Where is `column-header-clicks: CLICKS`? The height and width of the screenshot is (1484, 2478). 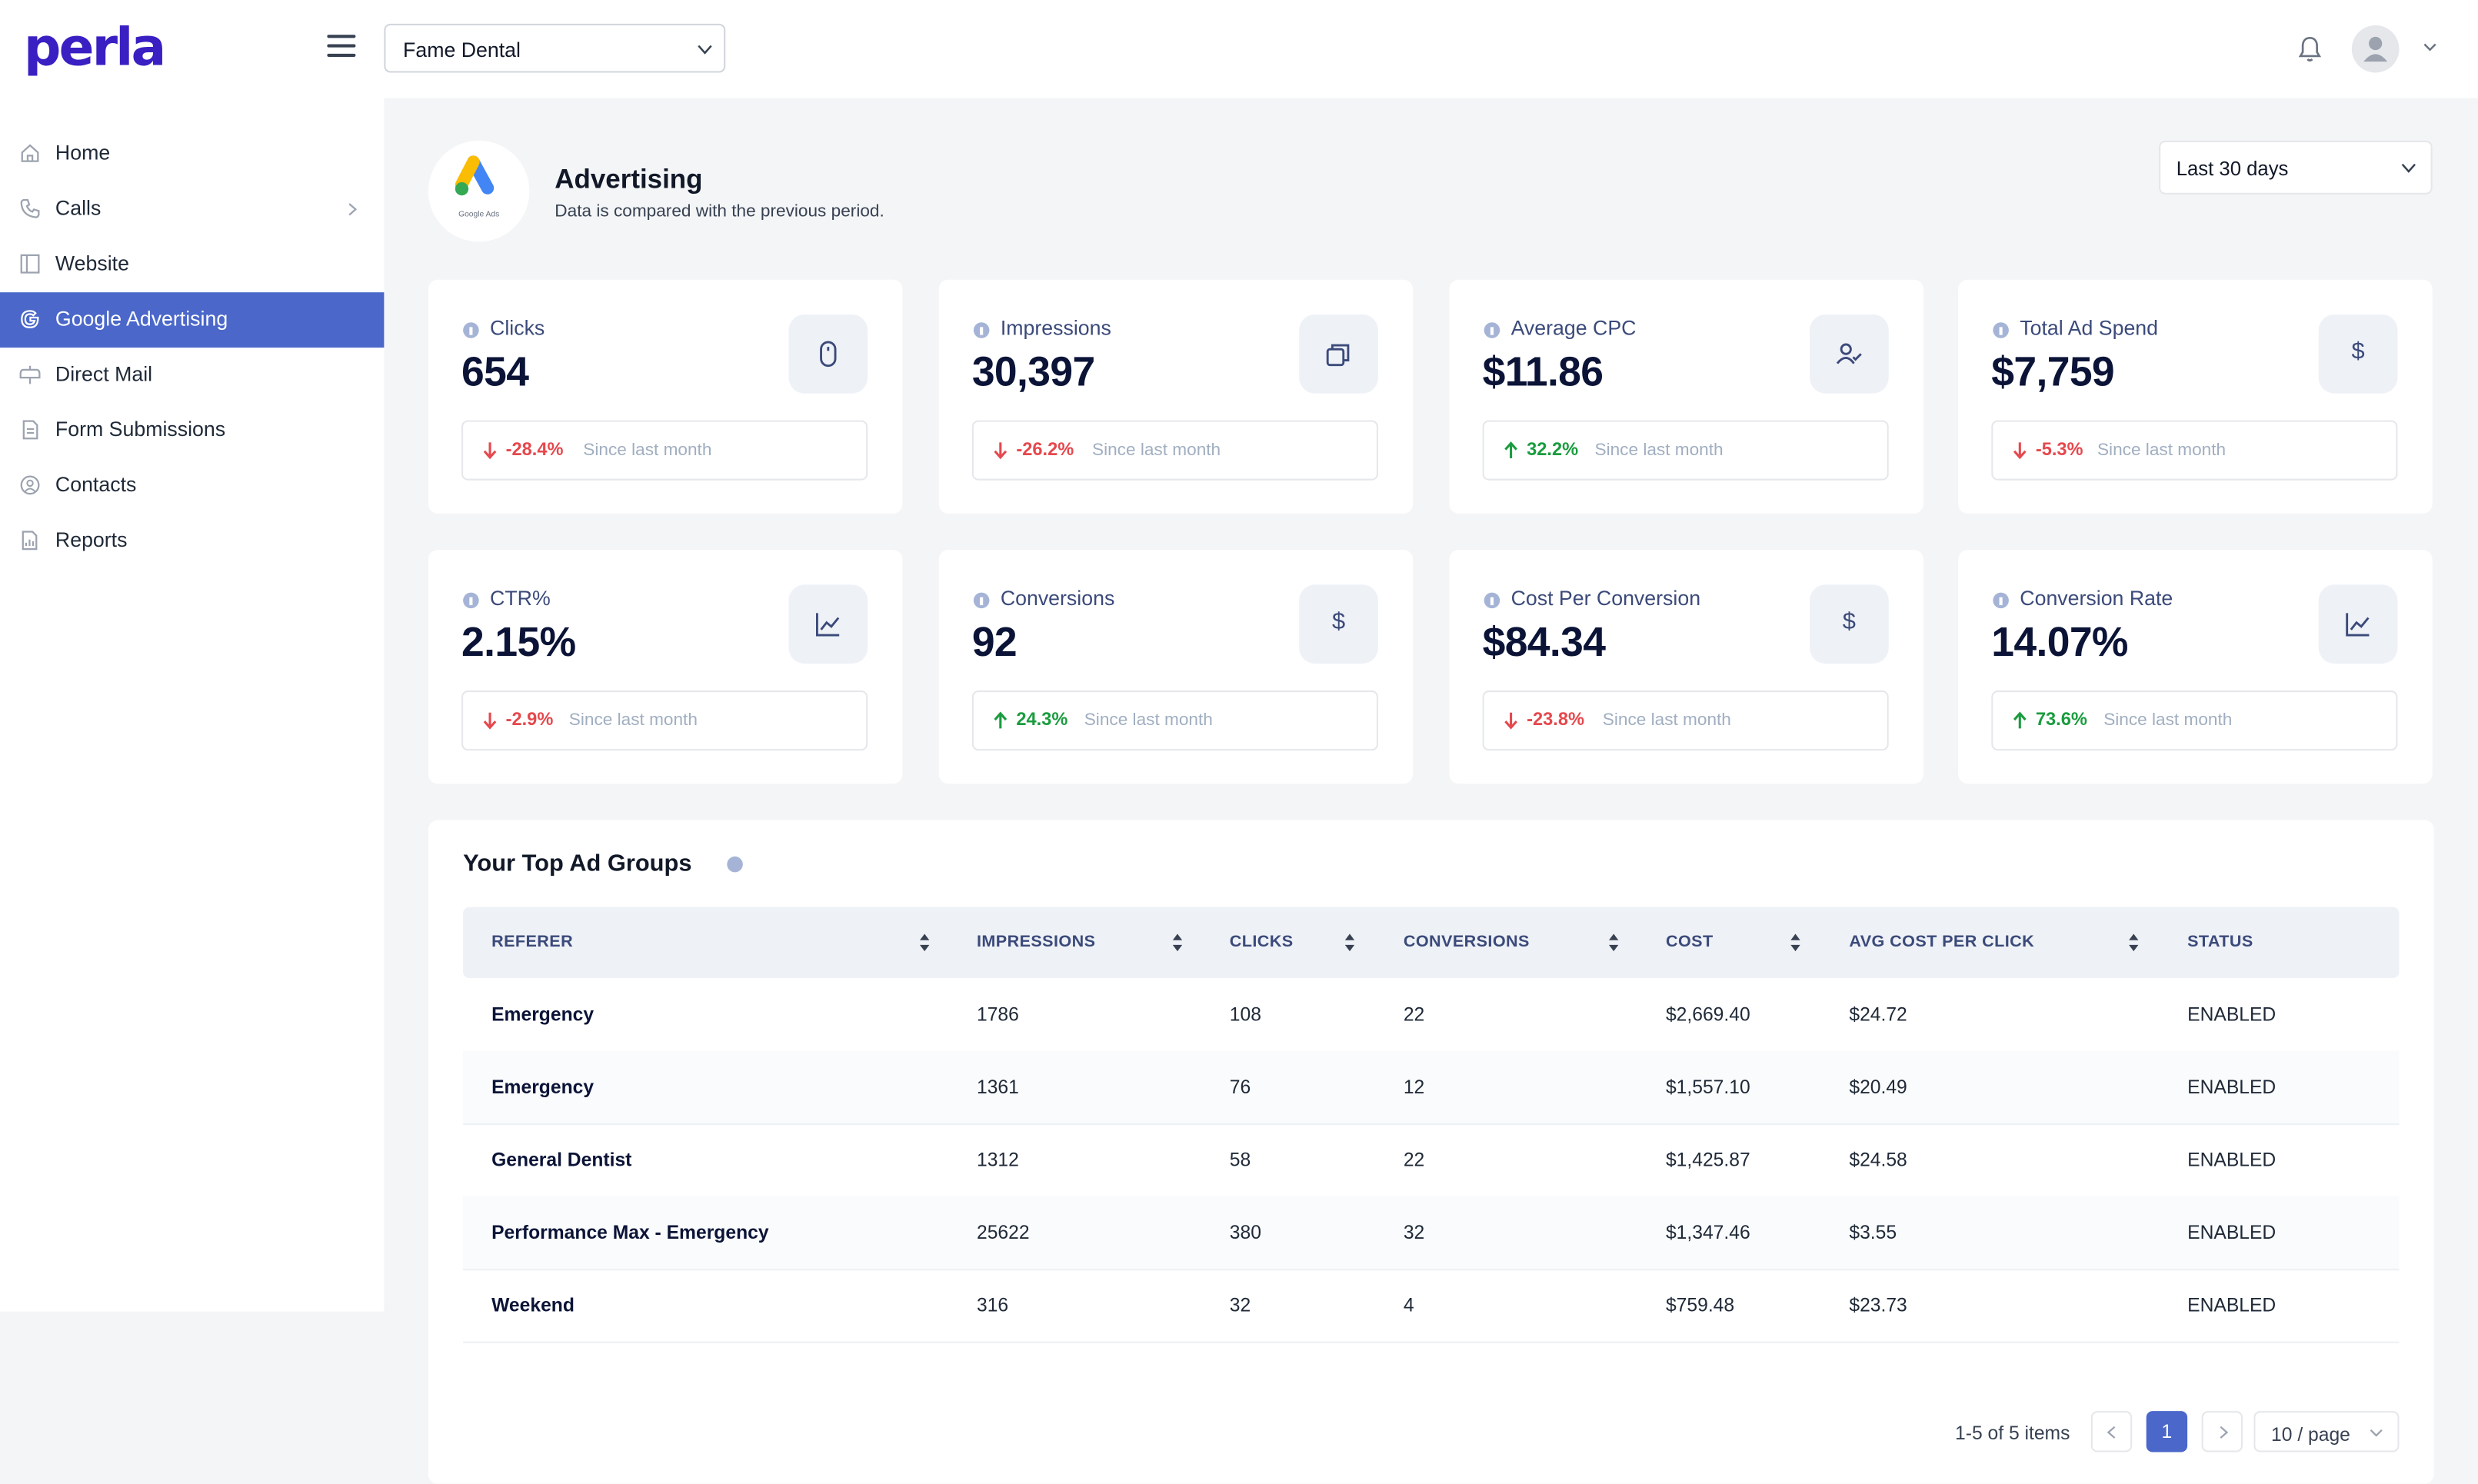
column-header-clicks: CLICKS is located at coordinates (1261, 942).